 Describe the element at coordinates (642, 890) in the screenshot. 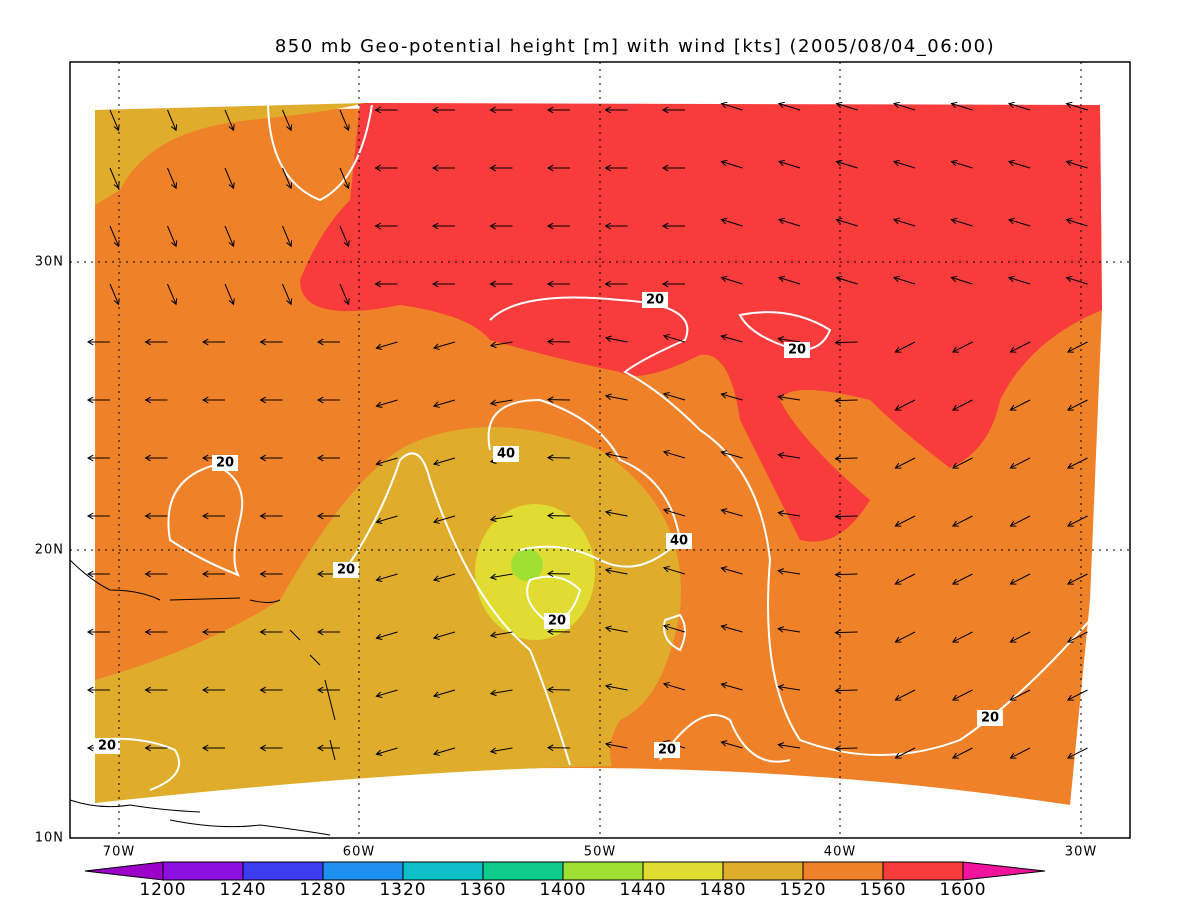

I see `colorbar-label: 1440` at that location.